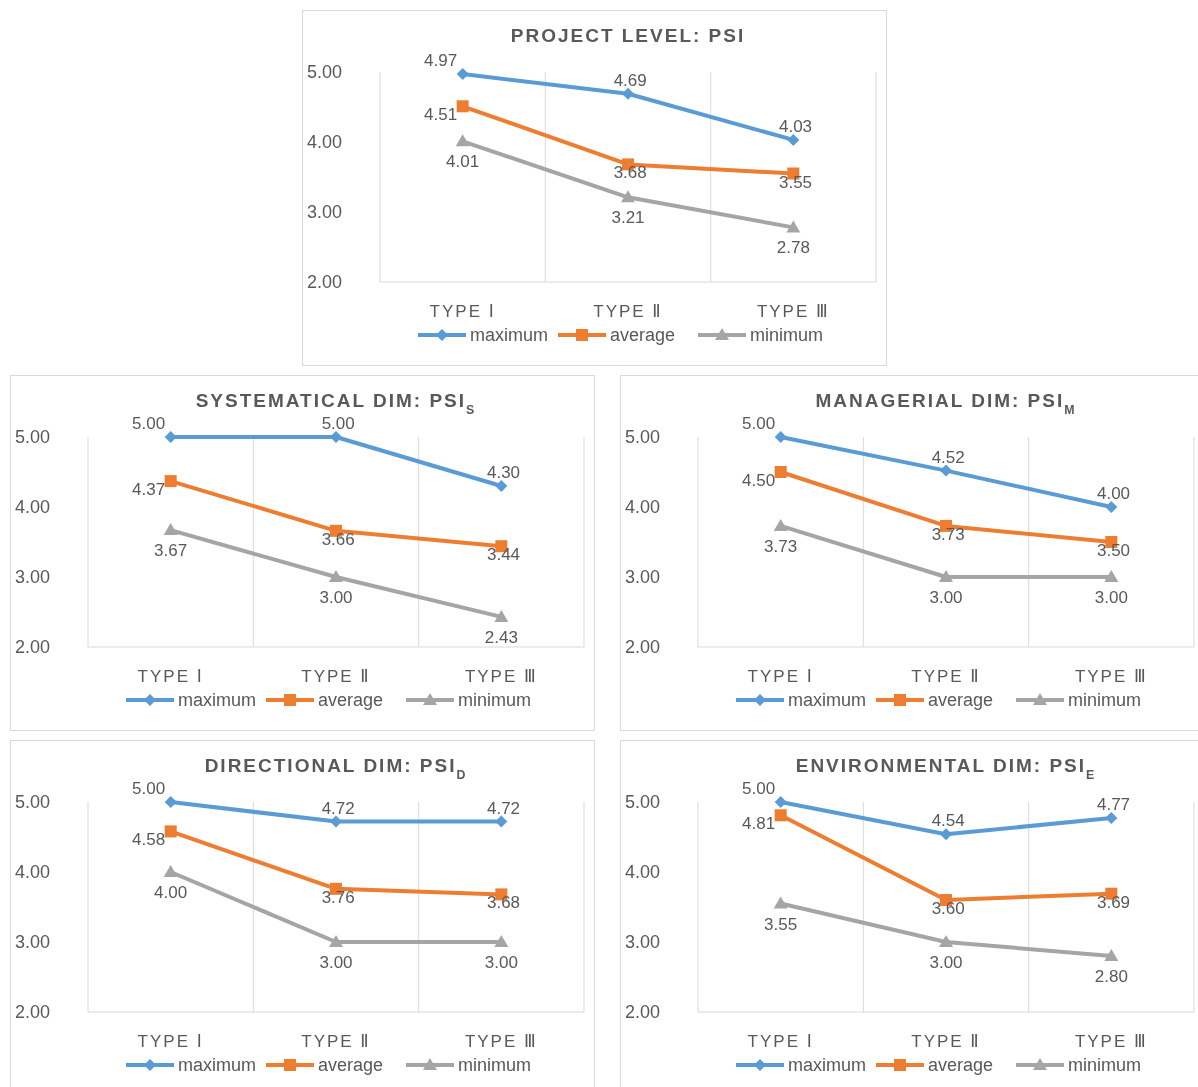  What do you see at coordinates (630, 80) in the screenshot?
I see `data-label: 4.69` at bounding box center [630, 80].